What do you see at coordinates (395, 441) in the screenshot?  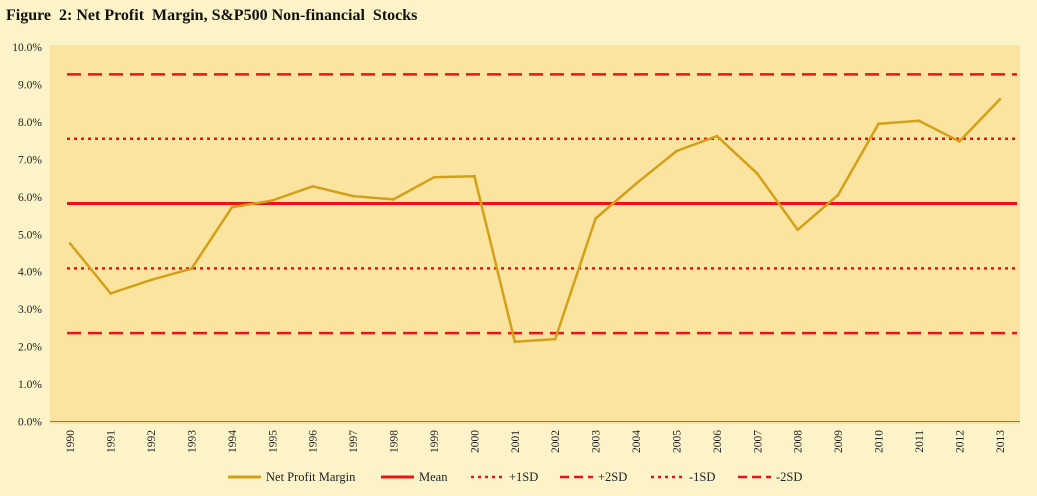 I see `x-tick-label: 1998` at bounding box center [395, 441].